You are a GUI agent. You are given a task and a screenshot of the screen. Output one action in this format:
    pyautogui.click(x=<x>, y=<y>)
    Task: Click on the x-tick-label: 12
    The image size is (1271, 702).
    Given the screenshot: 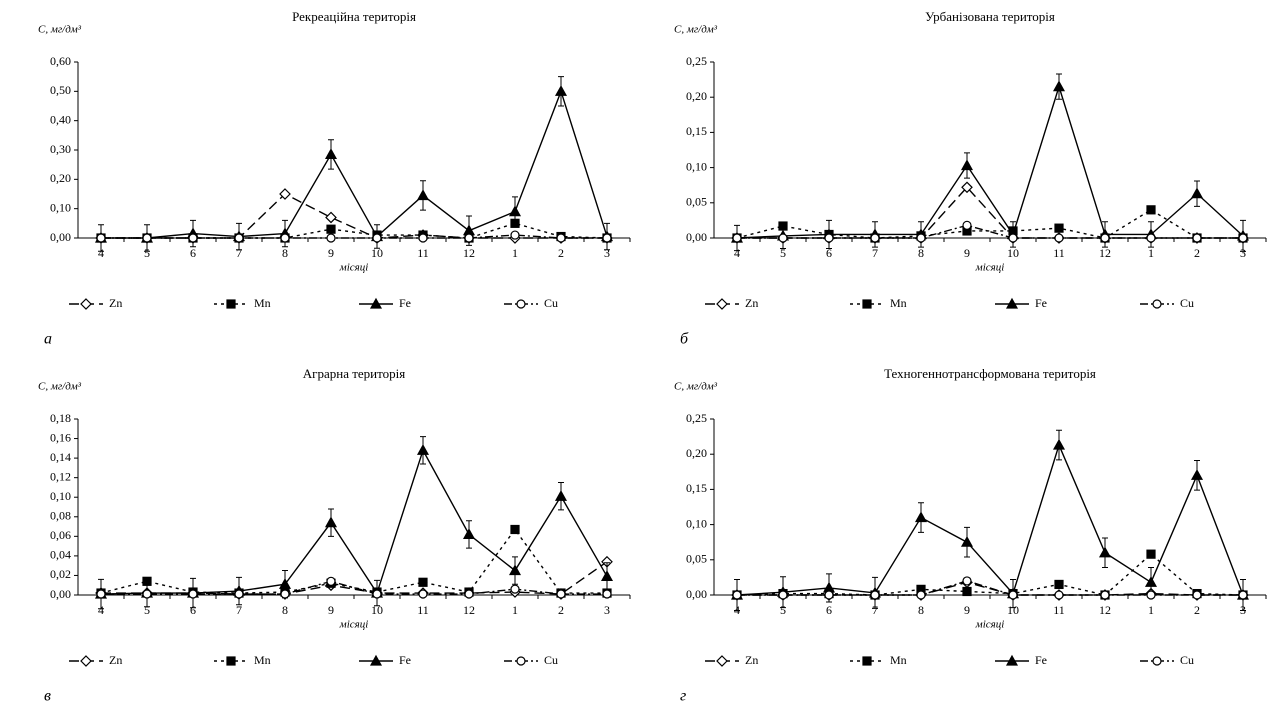 What is the action you would take?
    pyautogui.click(x=1105, y=610)
    